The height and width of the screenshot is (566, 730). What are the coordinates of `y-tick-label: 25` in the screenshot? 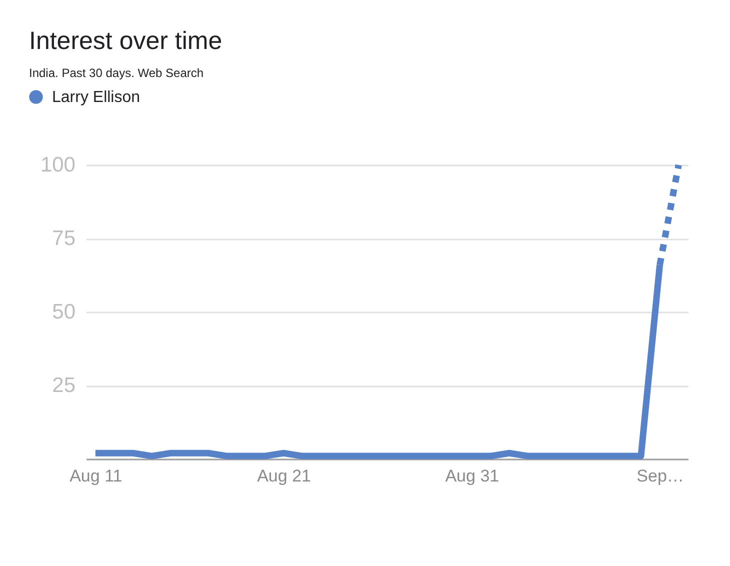 It's located at (64, 385).